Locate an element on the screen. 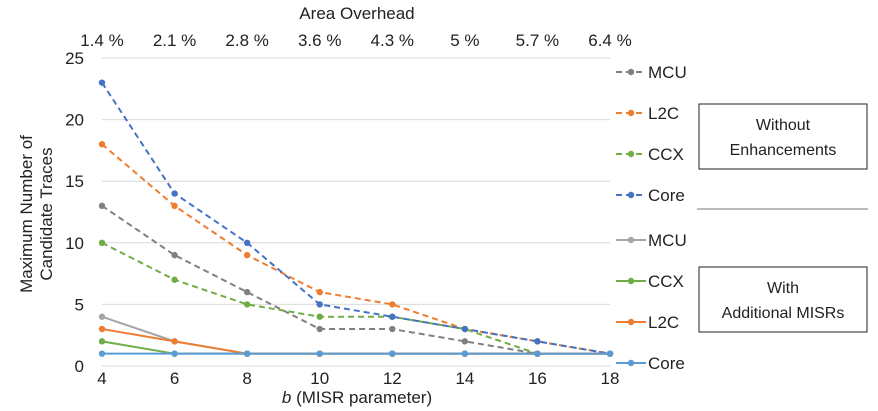 This screenshot has height=411, width=878. x-tick-label: 14 is located at coordinates (464, 378).